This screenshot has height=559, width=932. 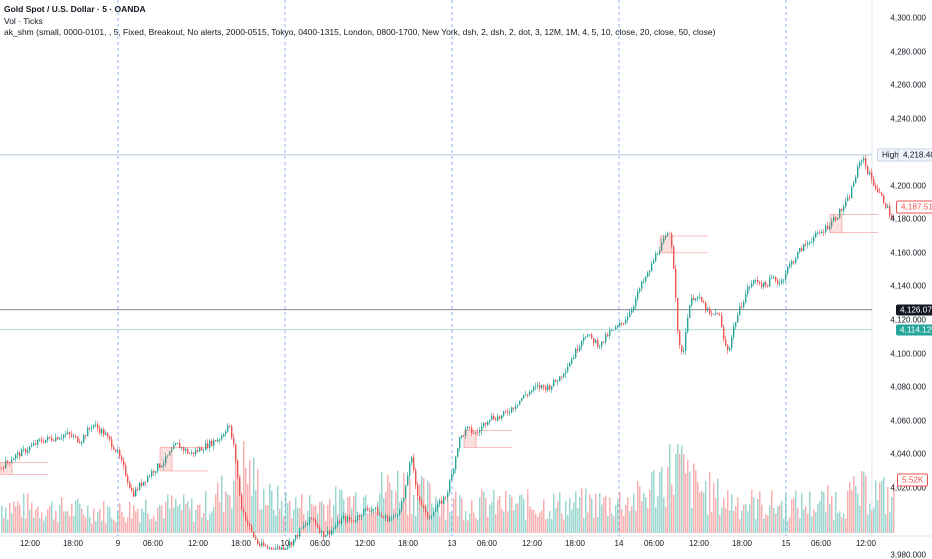 I want to click on price-tick-label: 4,200.000, so click(x=908, y=185).